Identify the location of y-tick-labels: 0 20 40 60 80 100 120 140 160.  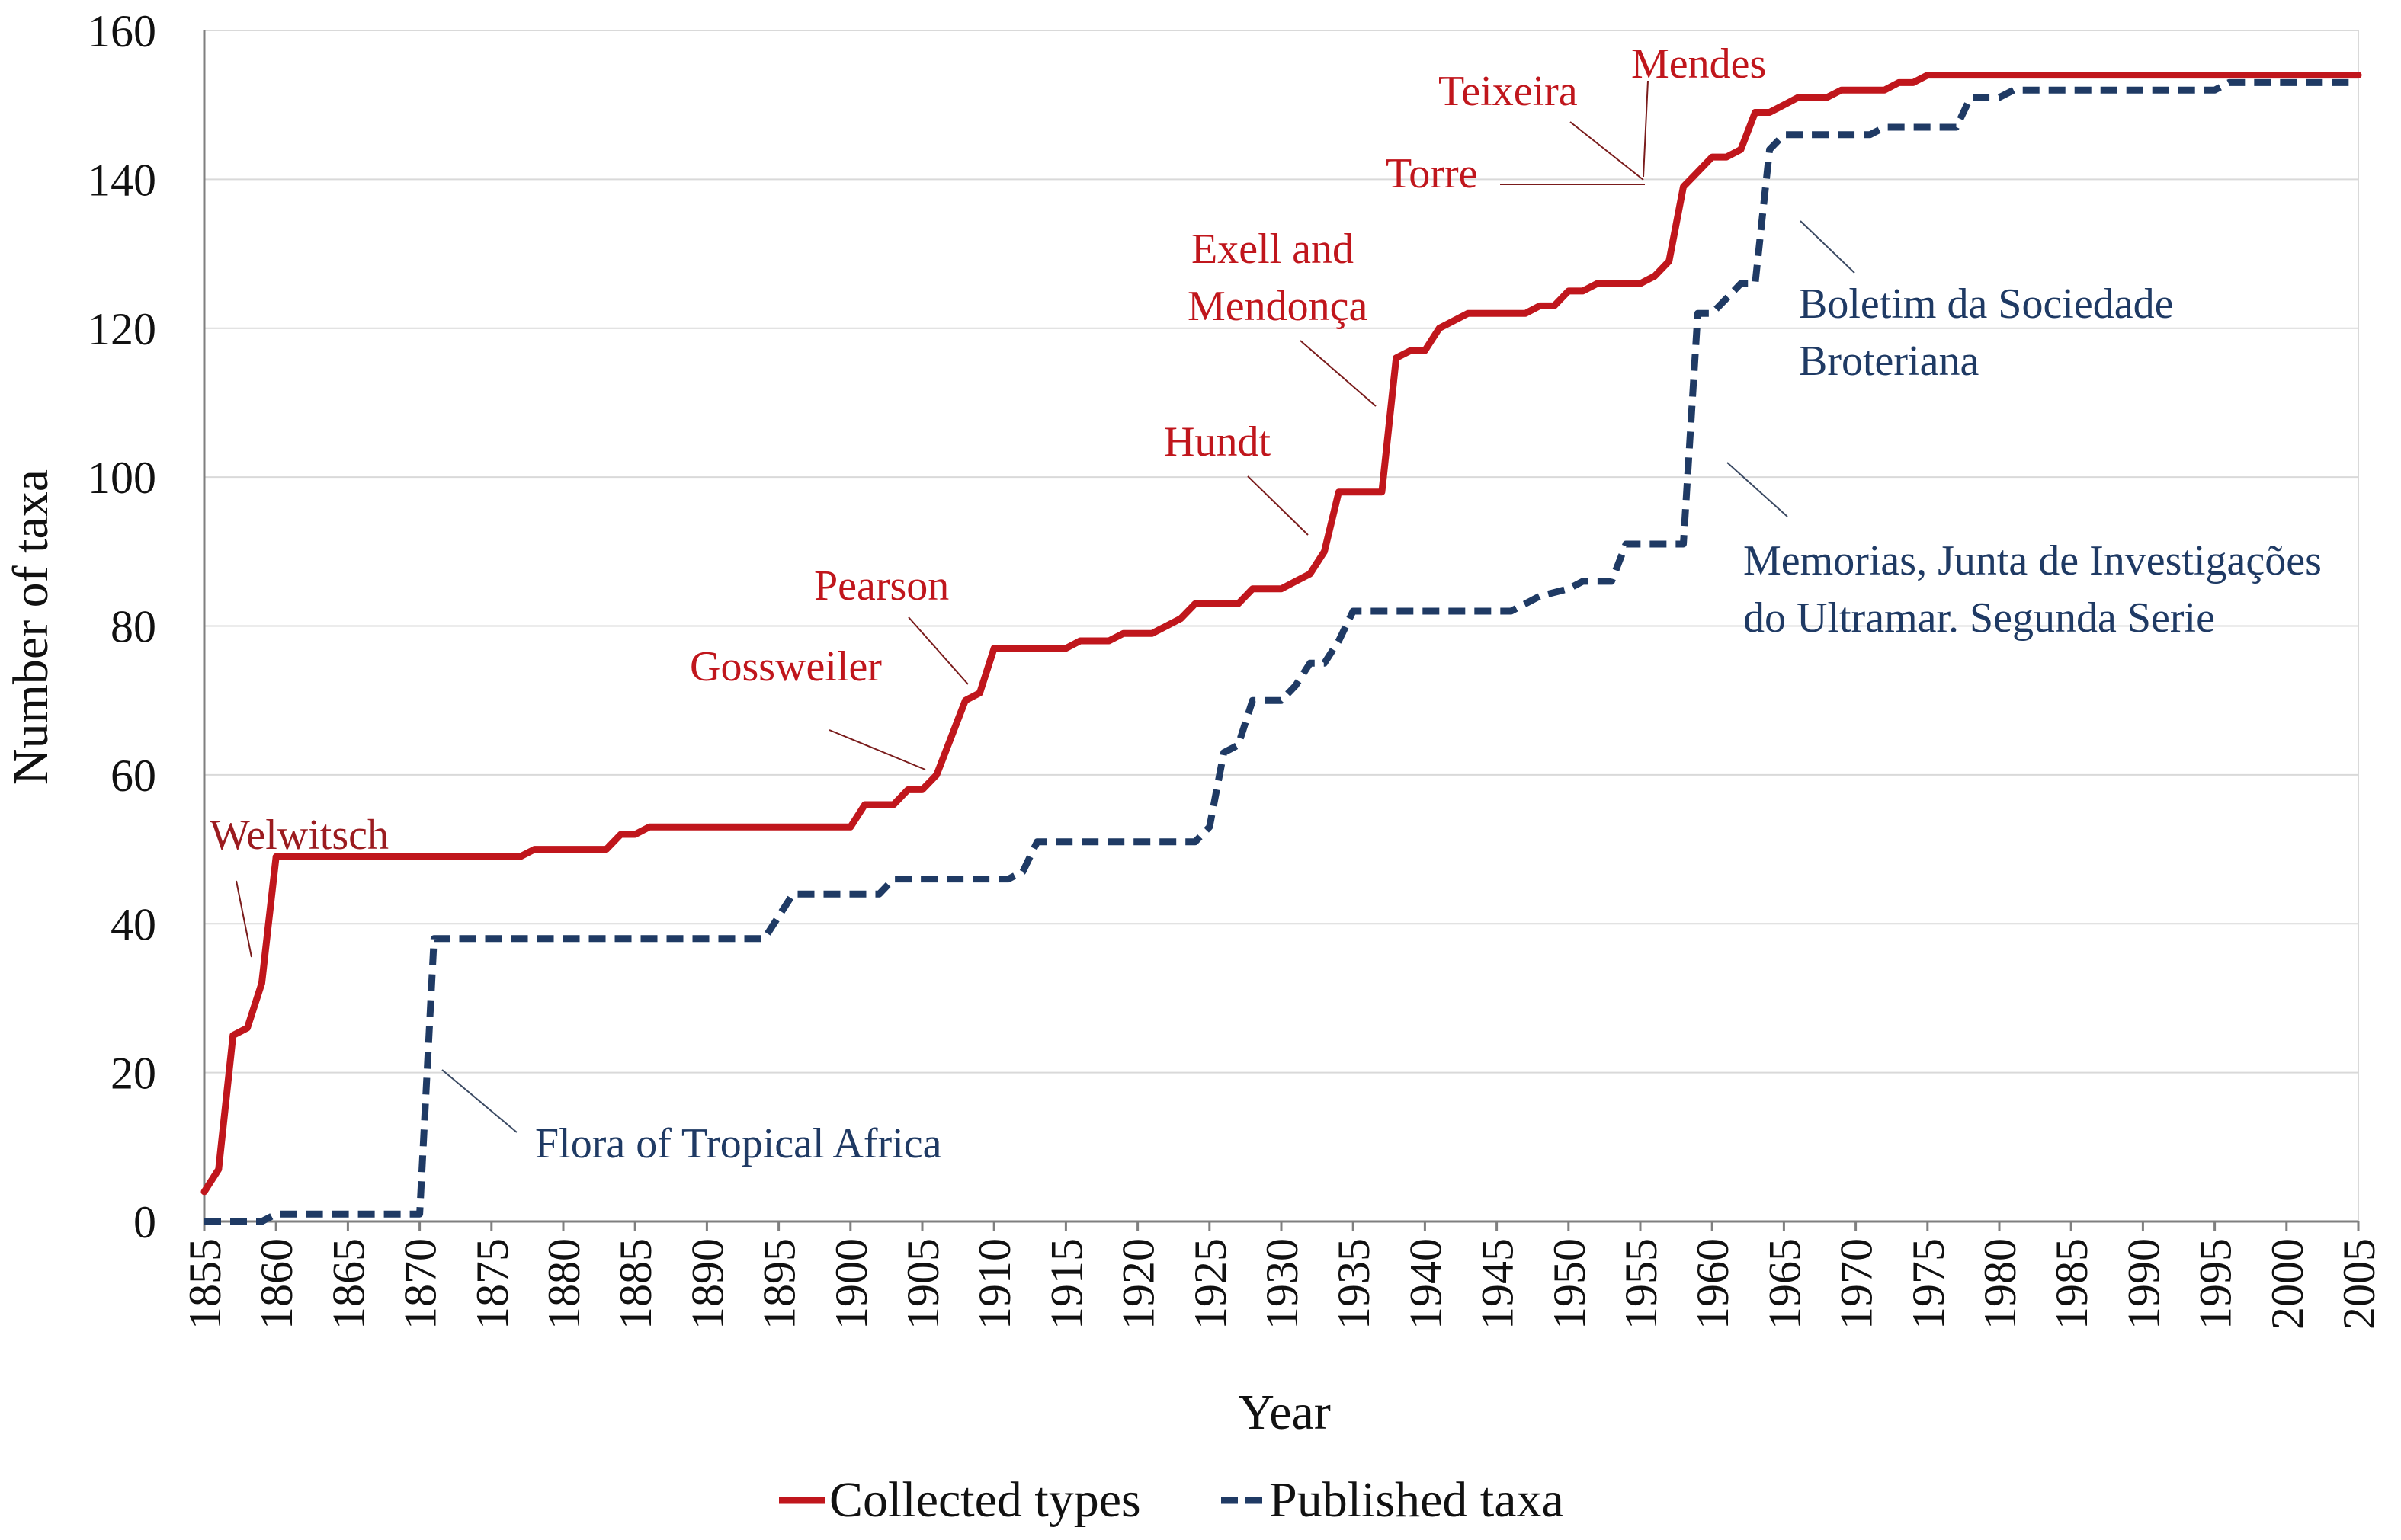
(122, 626).